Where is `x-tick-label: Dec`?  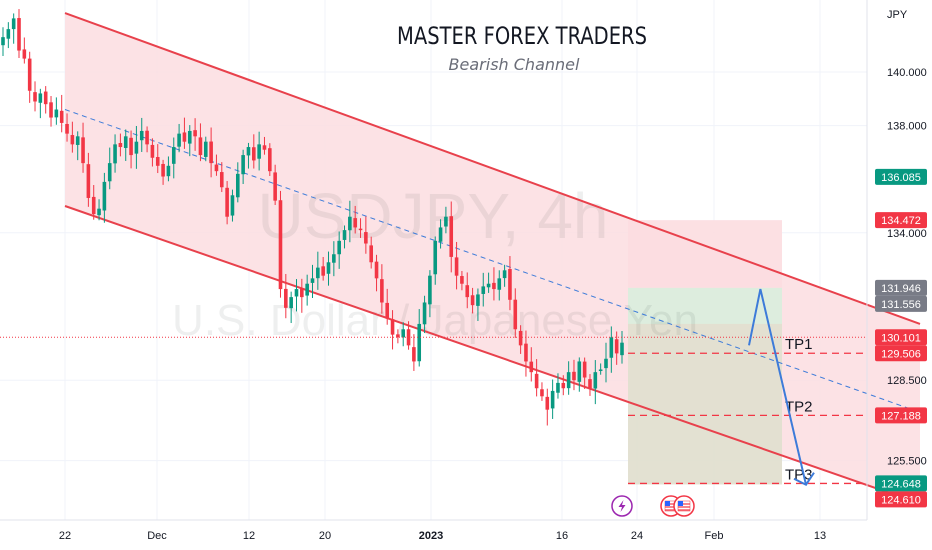
x-tick-label: Dec is located at coordinates (157, 536).